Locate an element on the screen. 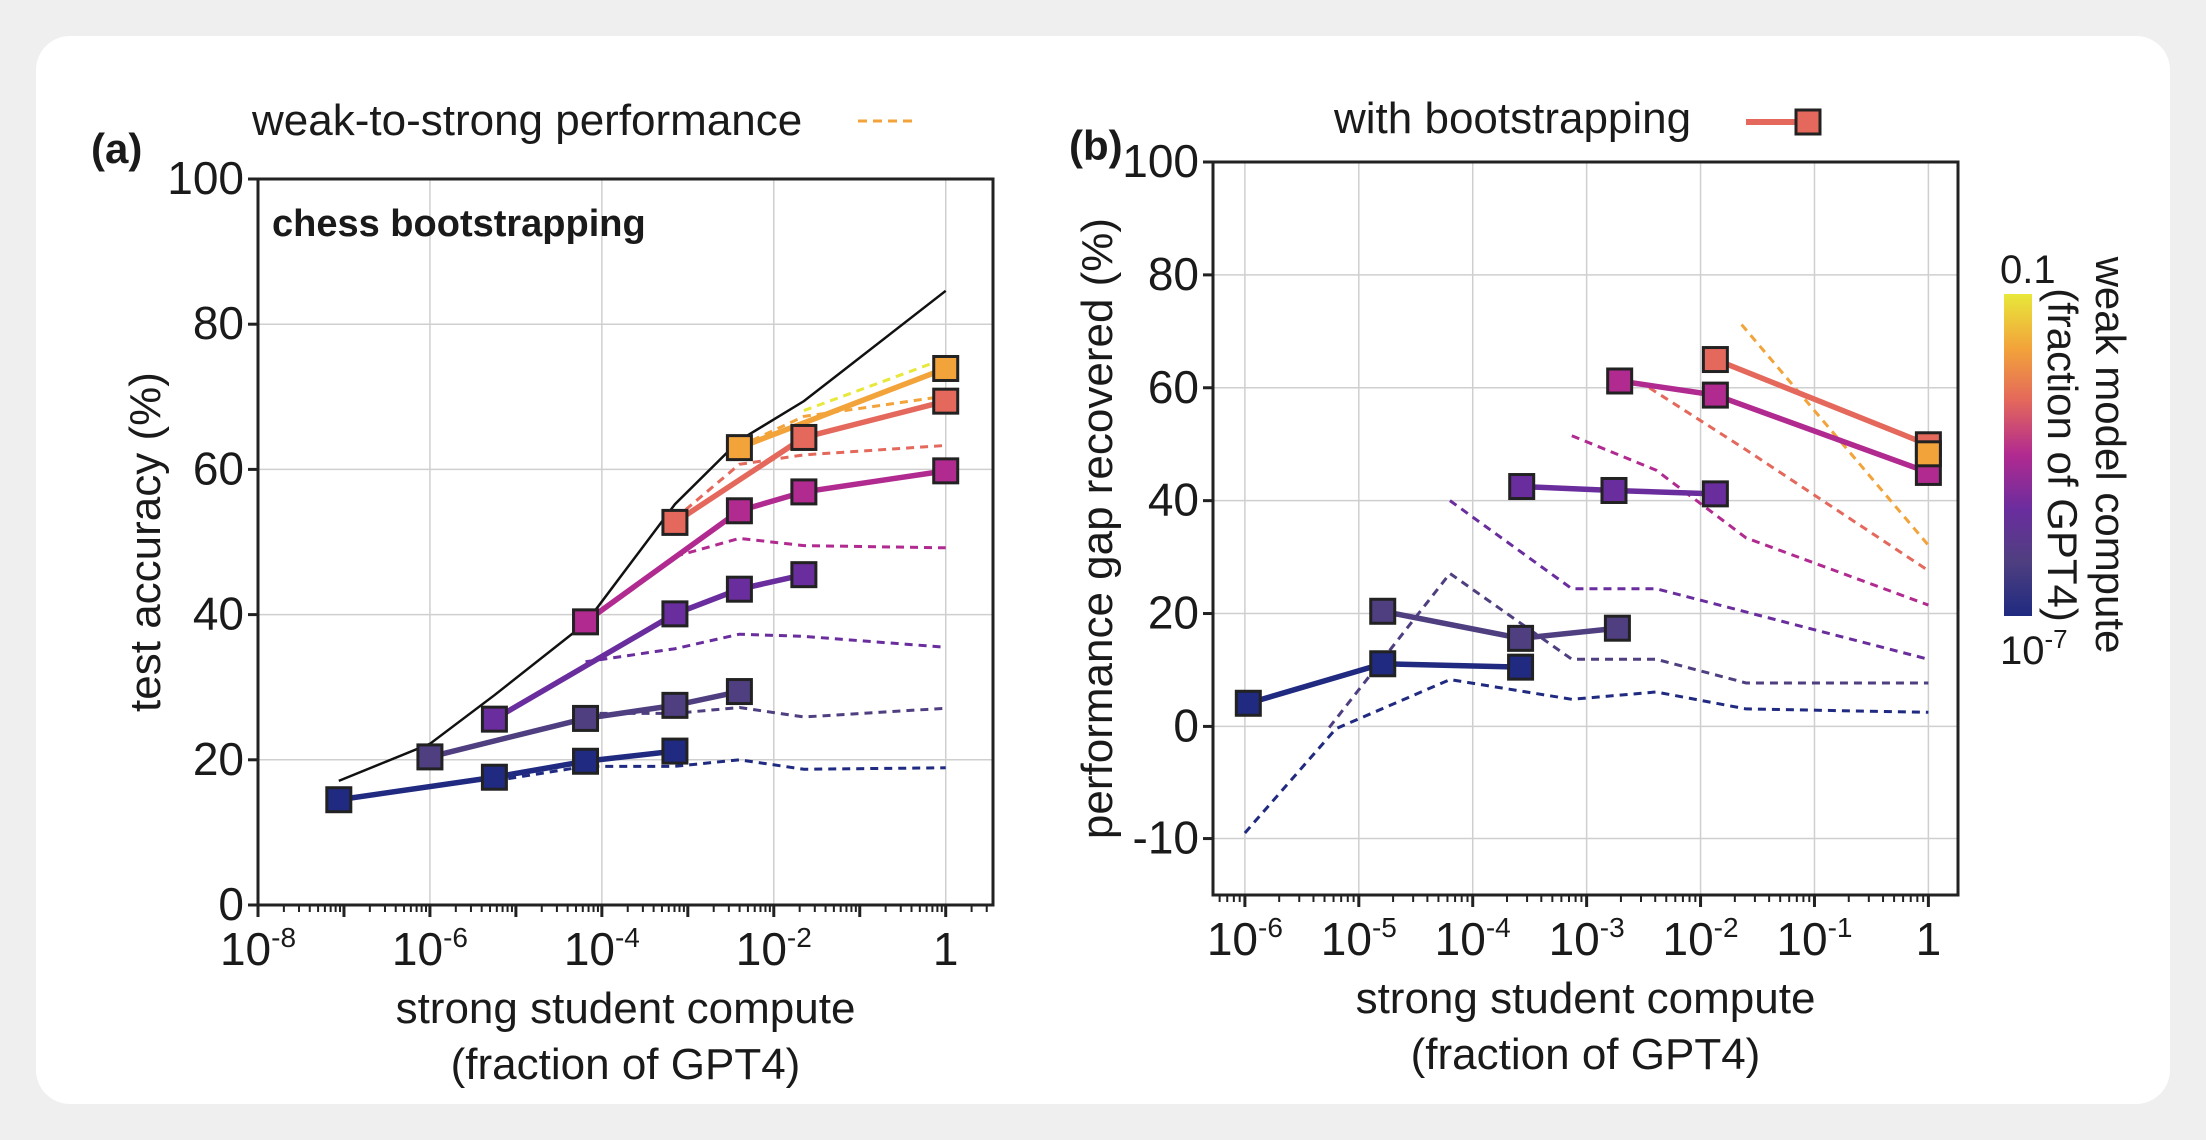 This screenshot has height=1140, width=2206. x-tick-label: 10⁻⁴ is located at coordinates (1473, 938).